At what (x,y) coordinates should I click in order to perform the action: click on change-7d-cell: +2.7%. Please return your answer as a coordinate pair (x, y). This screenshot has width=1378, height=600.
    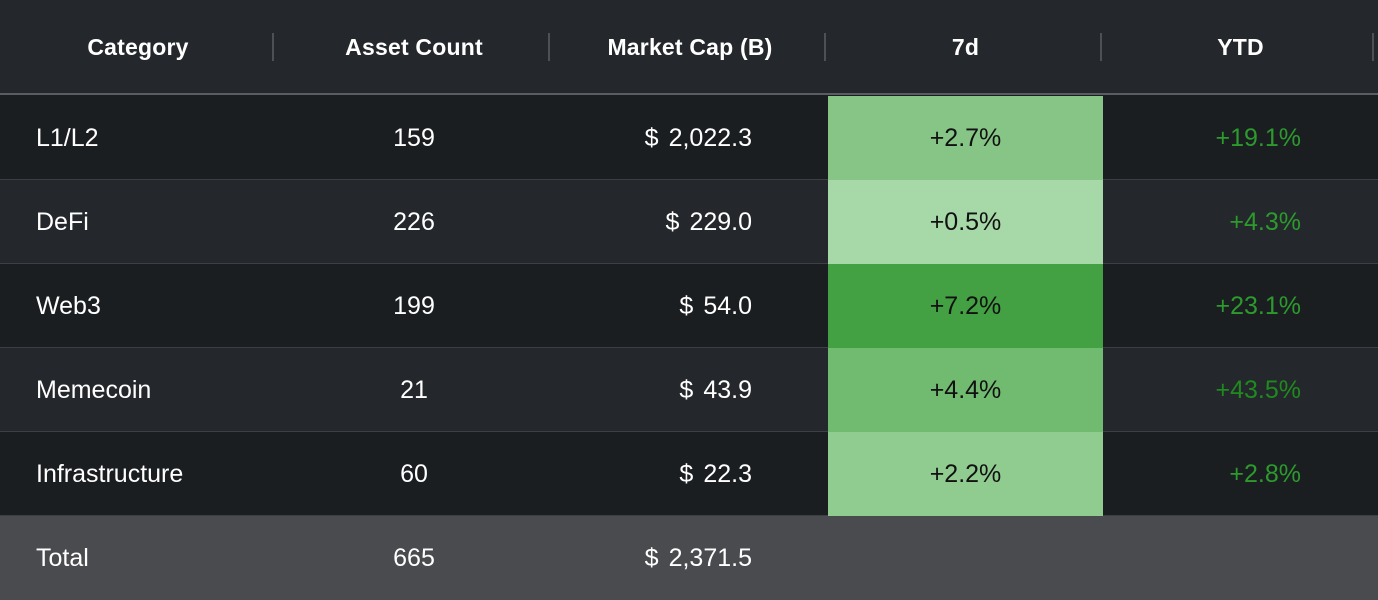
    Looking at the image, I should click on (965, 138).